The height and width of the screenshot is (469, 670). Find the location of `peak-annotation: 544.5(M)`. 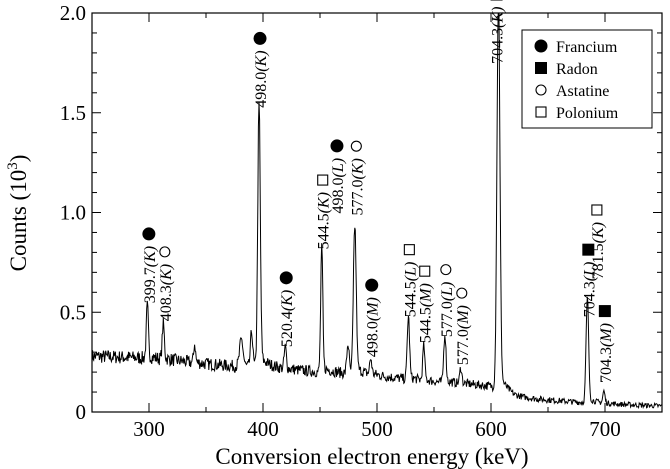

peak-annotation: 544.5(M) is located at coordinates (426, 304).